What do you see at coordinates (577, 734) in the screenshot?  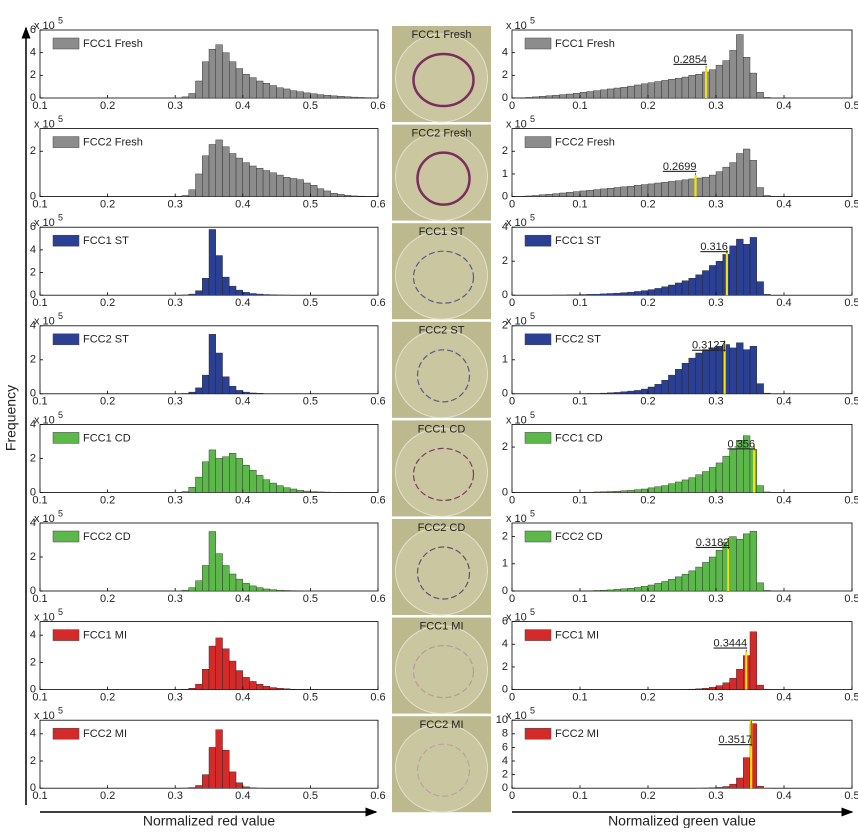 I see `legend-label: FCC2 MI` at bounding box center [577, 734].